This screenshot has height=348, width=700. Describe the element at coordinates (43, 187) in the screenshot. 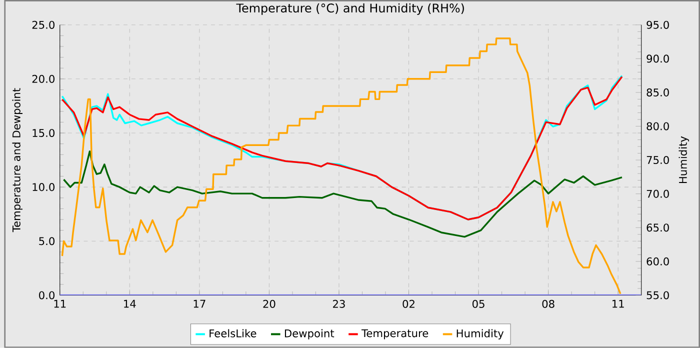

I see `y-tick-label: 10.0` at that location.